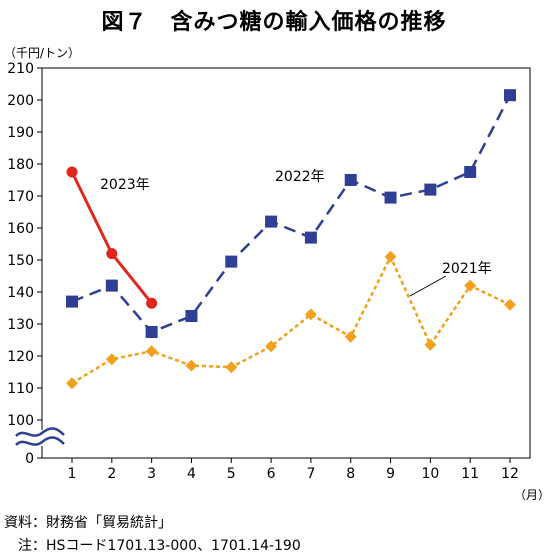 The image size is (548, 557). I want to click on x-tick-label: 12, so click(510, 474).